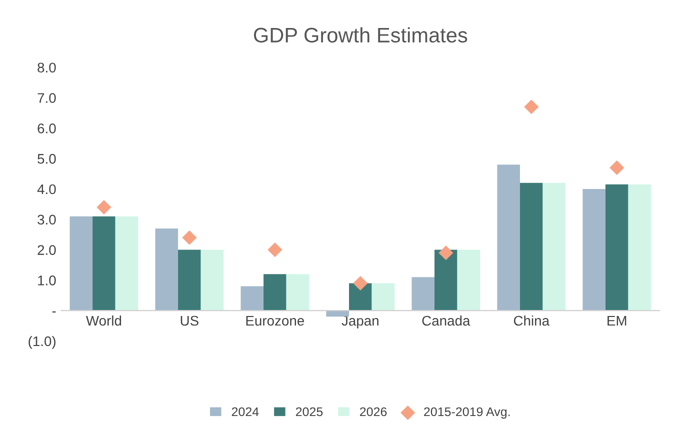 This screenshot has width=680, height=421. I want to click on legend-label: 2015-2019 Avg., so click(467, 413).